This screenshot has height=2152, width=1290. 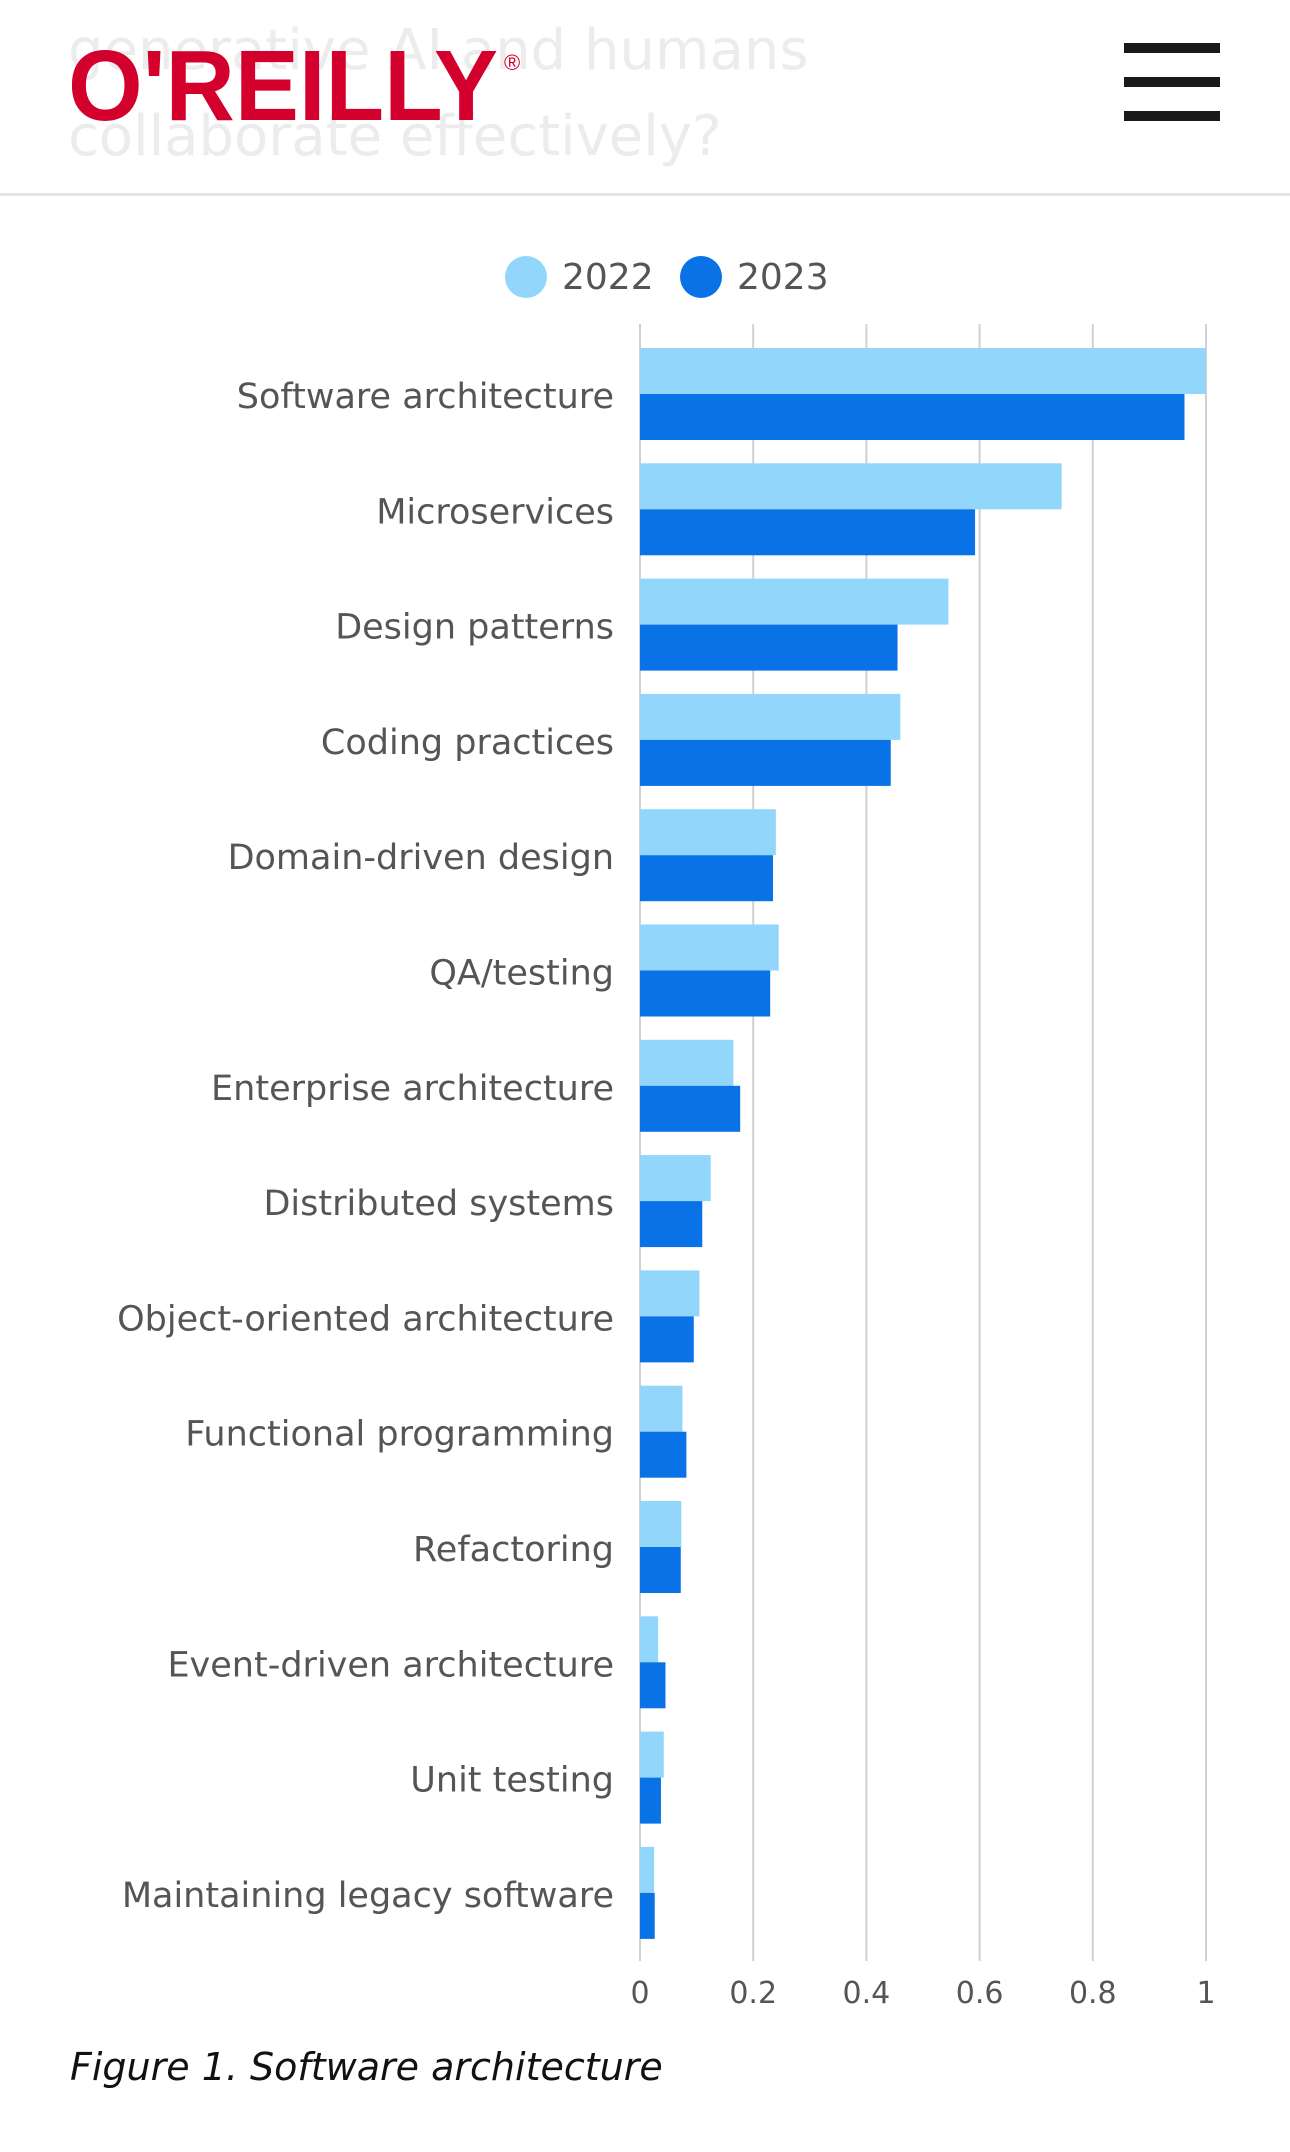 I want to click on x-tick-label: 1, so click(x=1205, y=1993).